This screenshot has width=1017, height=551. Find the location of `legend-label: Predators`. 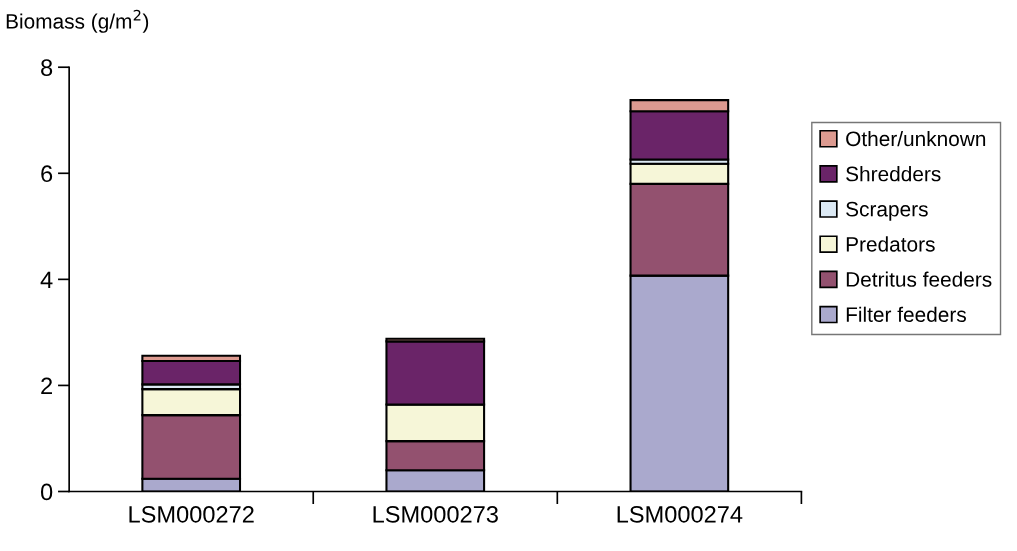

legend-label: Predators is located at coordinates (890, 244).